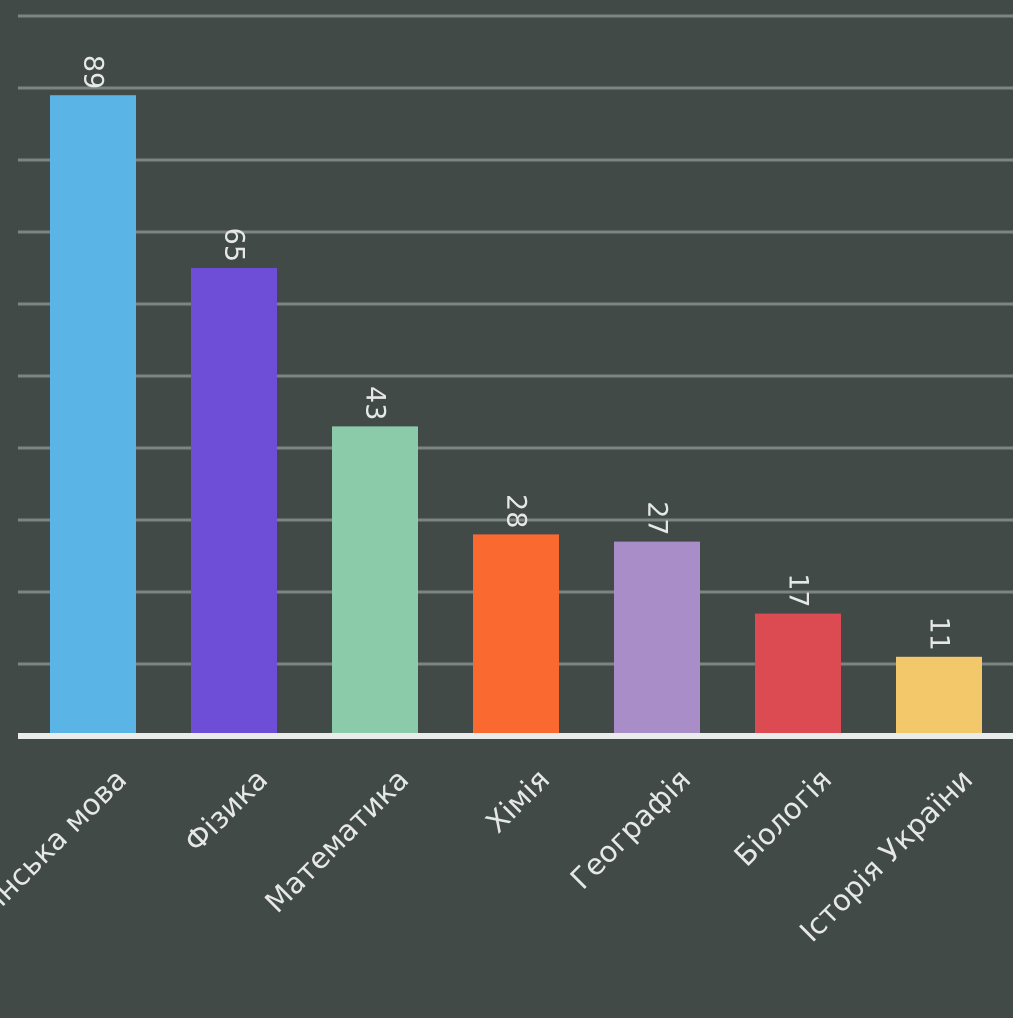 Image resolution: width=1013 pixels, height=1018 pixels. I want to click on value-label: 28, so click(516, 511).